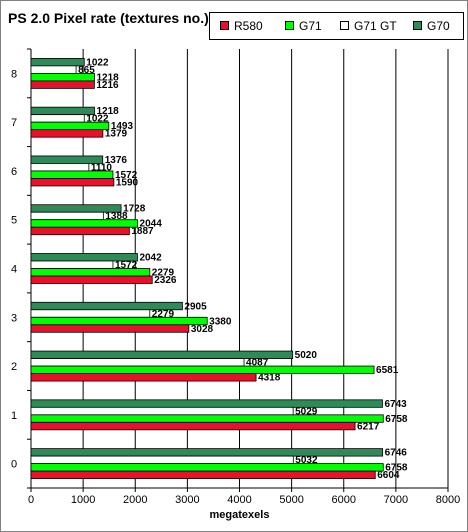 This screenshot has height=532, width=468. I want to click on data-label-g70-5: 1728, so click(134, 209).